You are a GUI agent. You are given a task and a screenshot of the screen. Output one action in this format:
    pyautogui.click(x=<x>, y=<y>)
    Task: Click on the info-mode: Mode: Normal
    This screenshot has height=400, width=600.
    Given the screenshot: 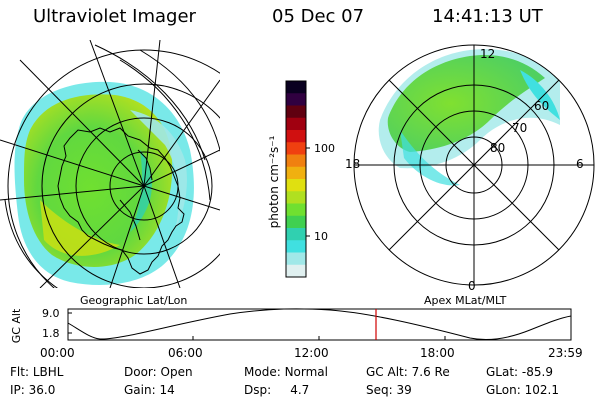 What is the action you would take?
    pyautogui.click(x=286, y=372)
    